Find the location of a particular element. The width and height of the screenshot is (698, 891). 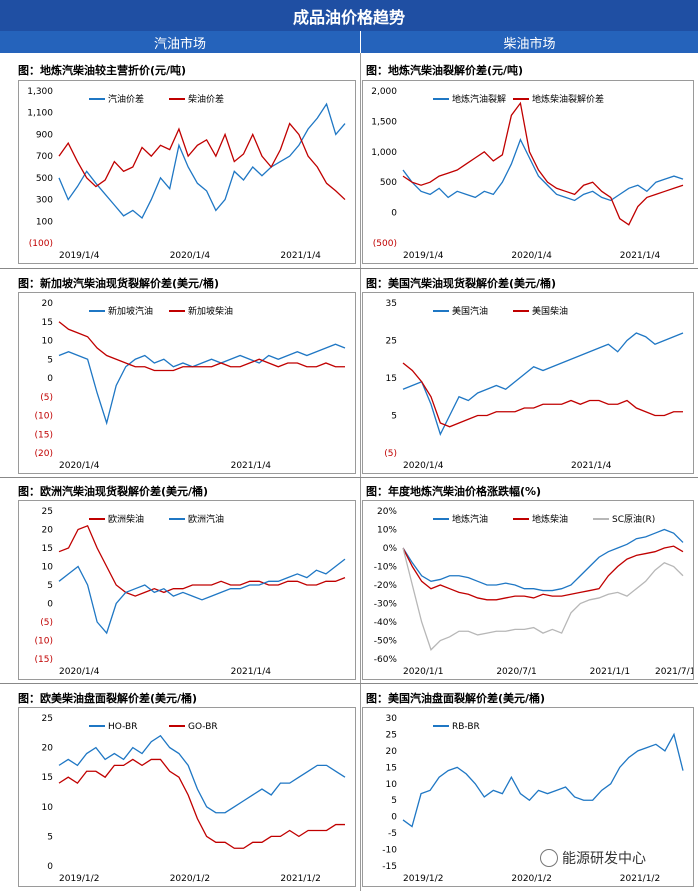

x-tick-label: 2020/7/1 is located at coordinates (516, 672).